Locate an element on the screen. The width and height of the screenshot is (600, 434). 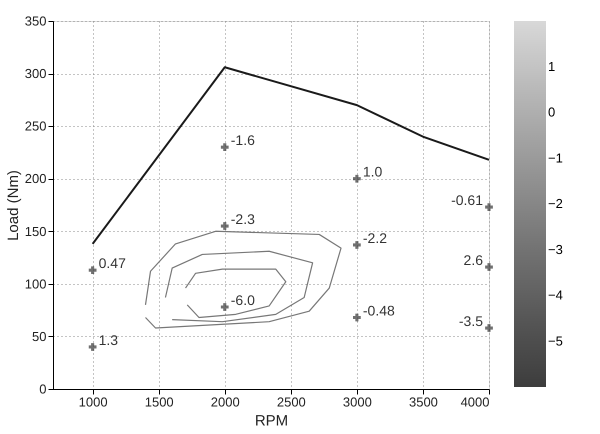
annotation: 2.6 is located at coordinates (474, 260).